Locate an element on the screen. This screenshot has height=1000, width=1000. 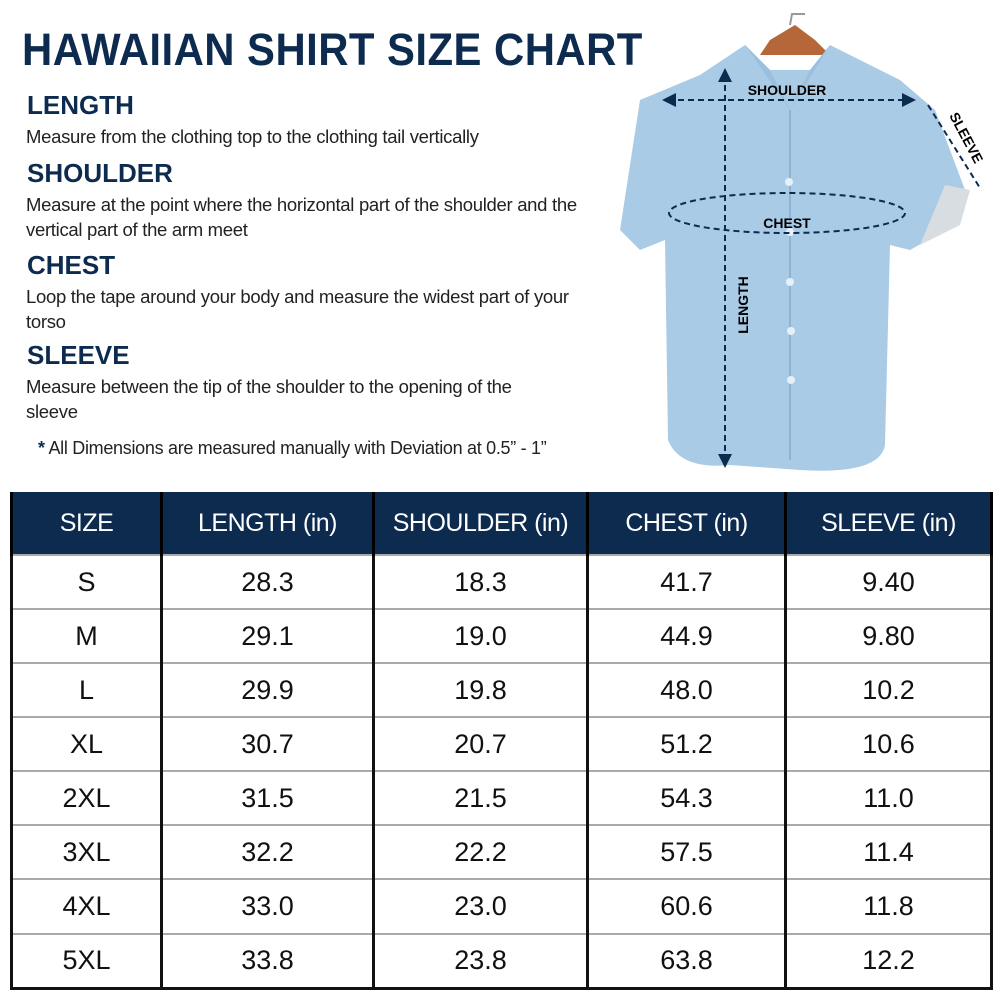
table-row: L 29.9 19.8 48.0 10.2 is located at coordinates (501, 690).